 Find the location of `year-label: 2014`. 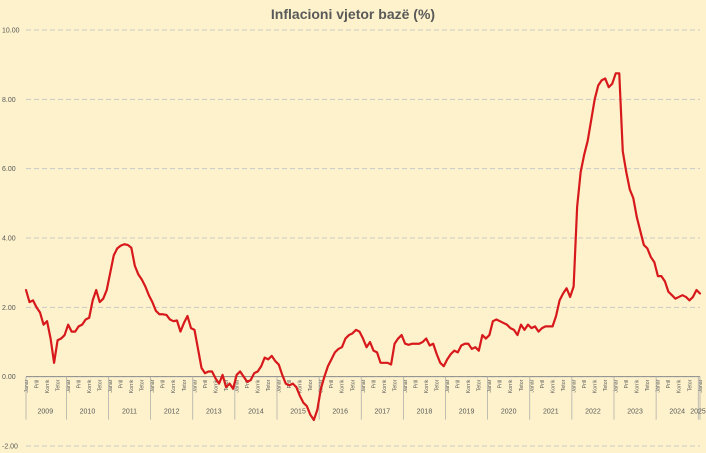

year-label: 2014 is located at coordinates (256, 412).